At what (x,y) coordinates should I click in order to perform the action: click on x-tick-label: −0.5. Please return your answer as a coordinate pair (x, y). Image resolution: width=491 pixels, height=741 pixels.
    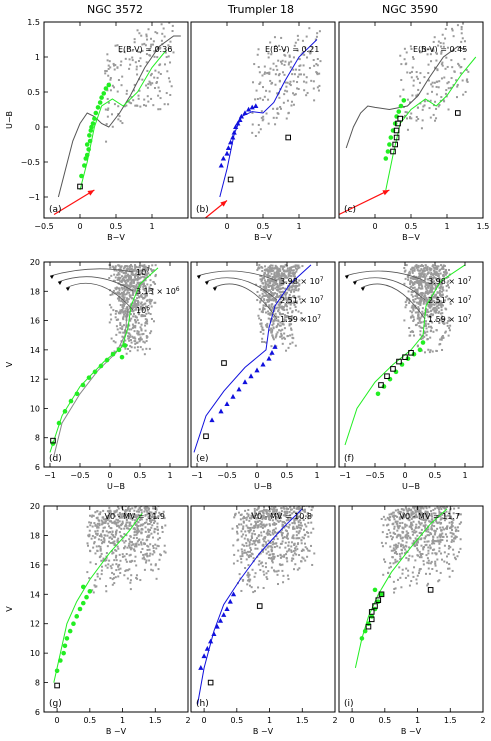
    Looking at the image, I should click on (79, 475).